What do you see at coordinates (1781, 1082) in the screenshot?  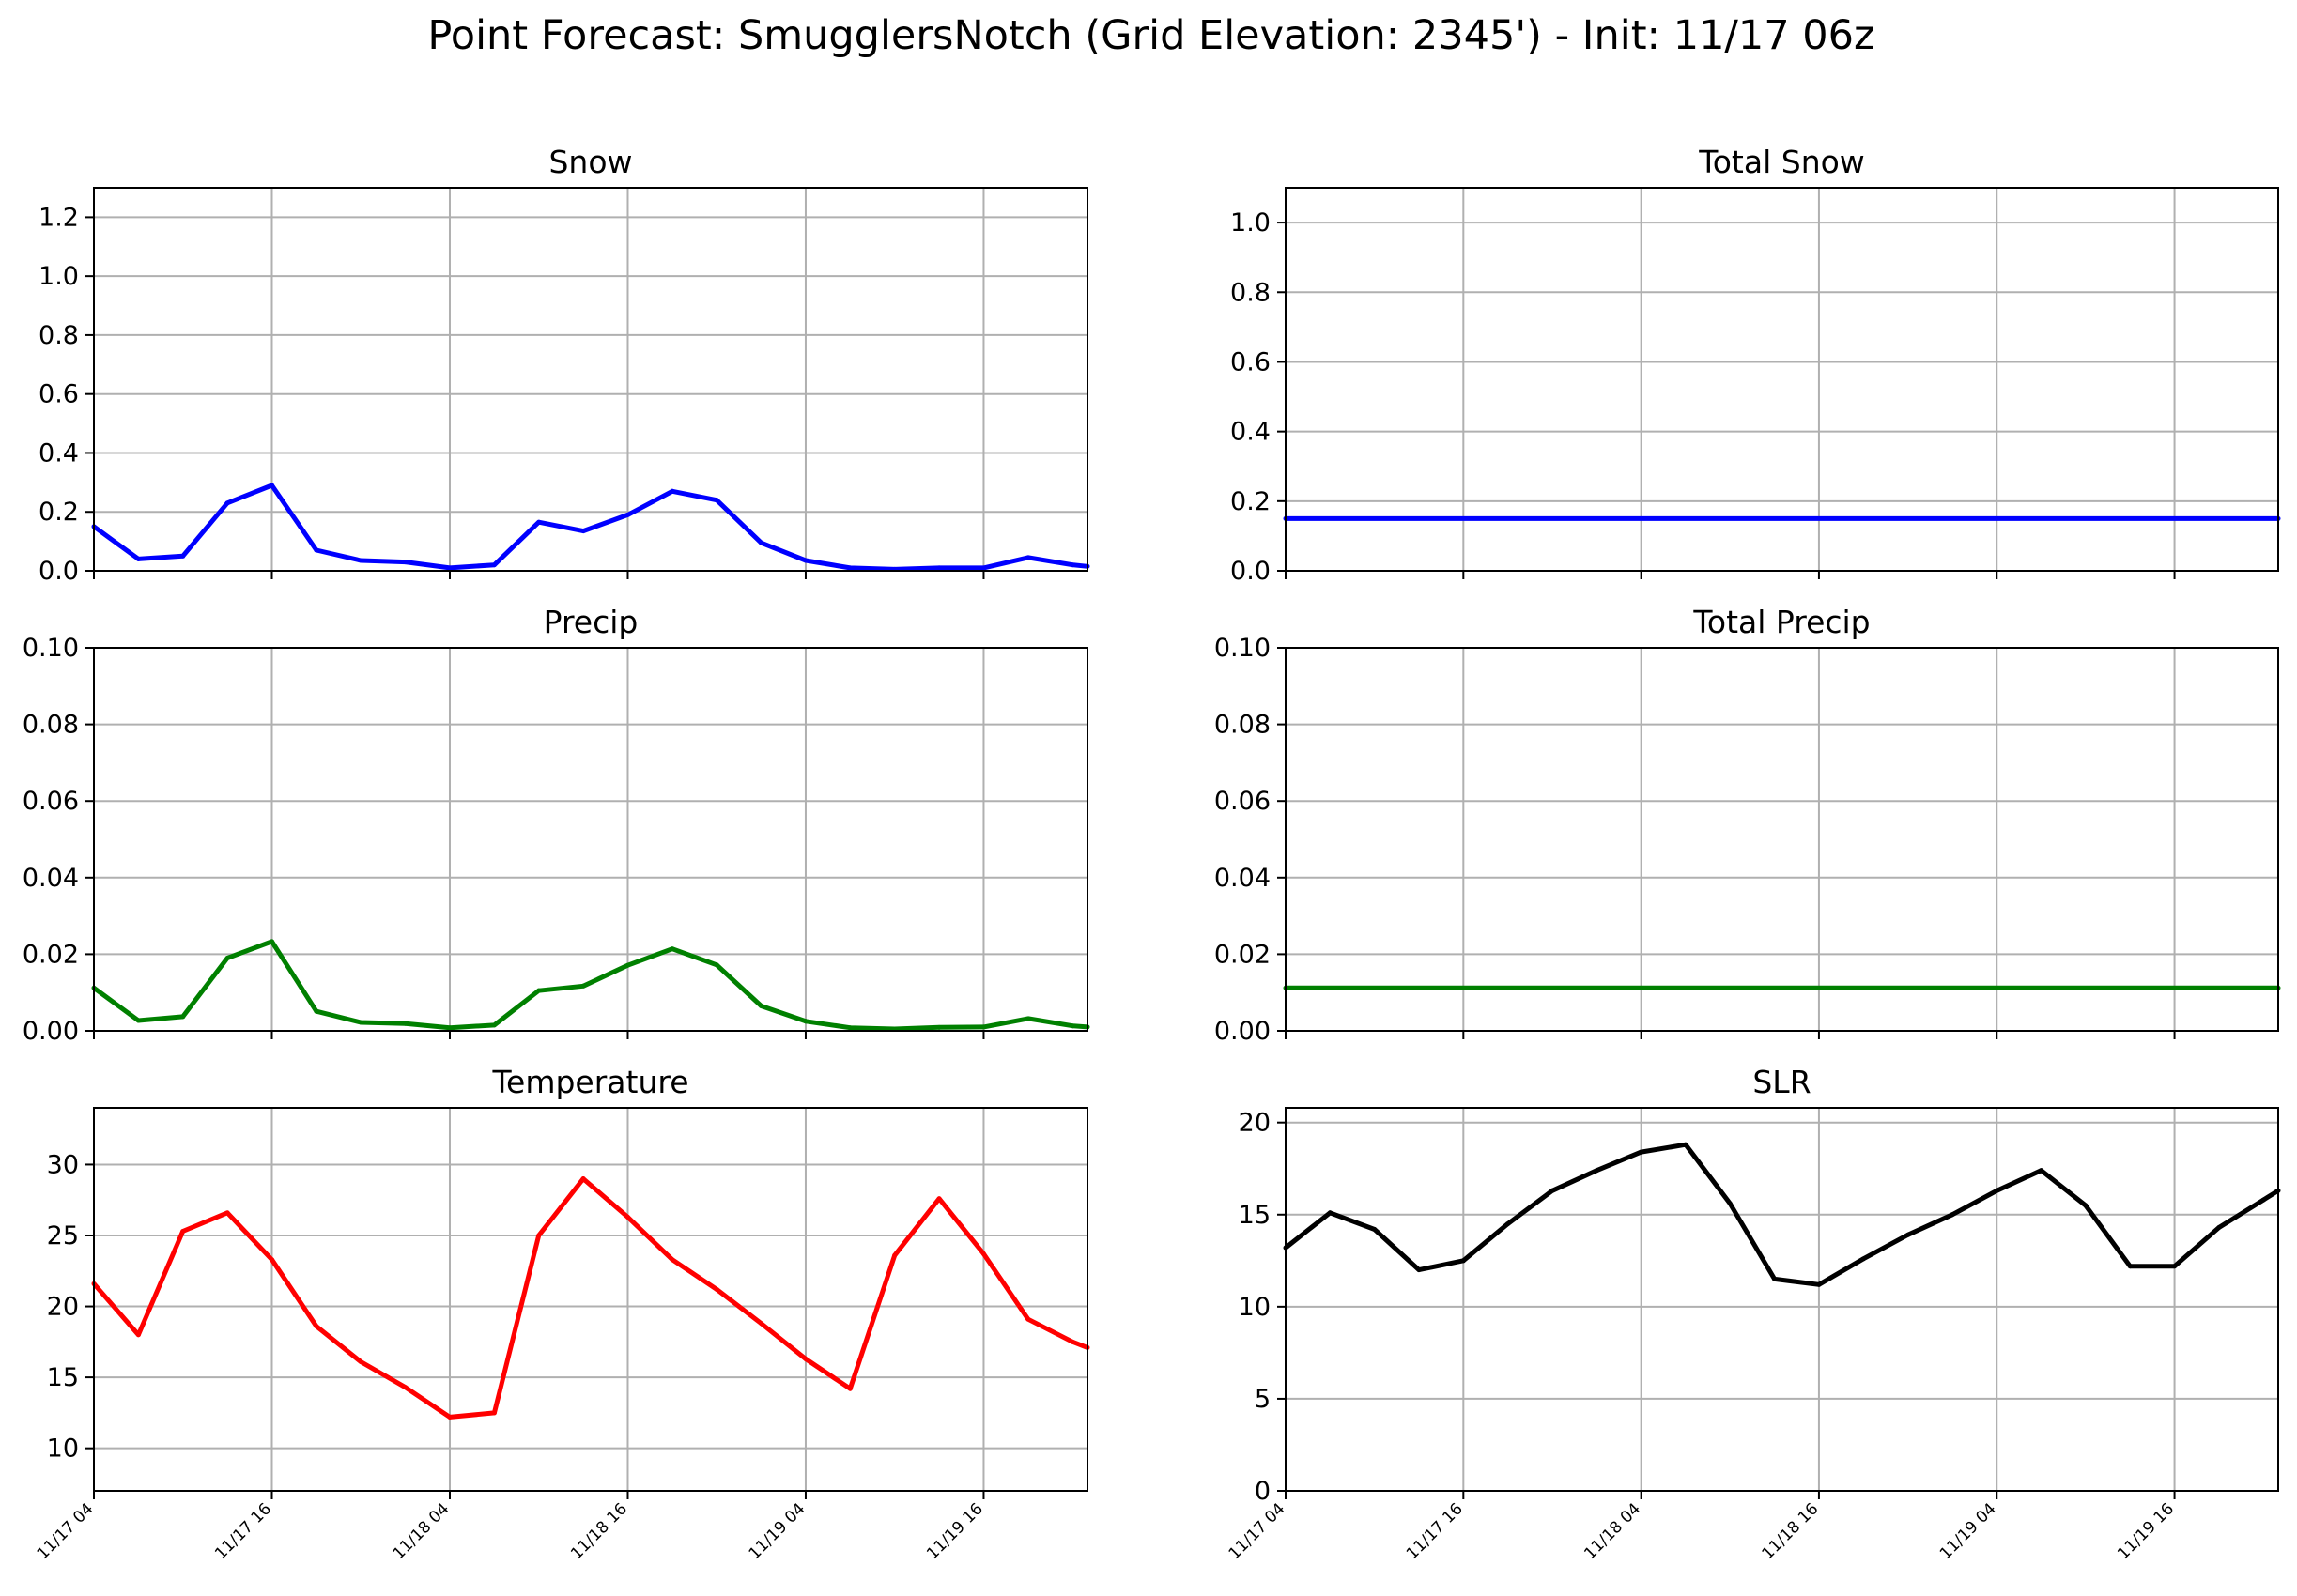 I see `panel-title: SLR` at bounding box center [1781, 1082].